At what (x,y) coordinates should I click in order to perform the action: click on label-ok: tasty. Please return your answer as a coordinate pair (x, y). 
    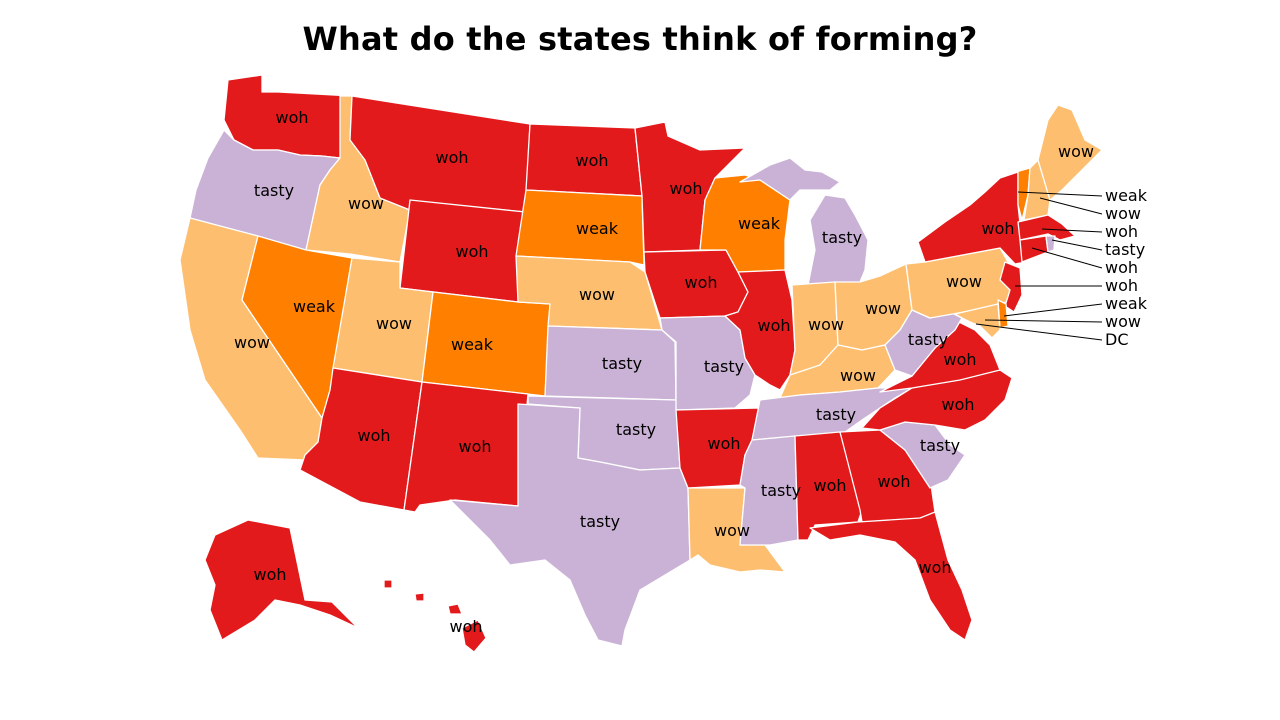
    Looking at the image, I should click on (636, 429).